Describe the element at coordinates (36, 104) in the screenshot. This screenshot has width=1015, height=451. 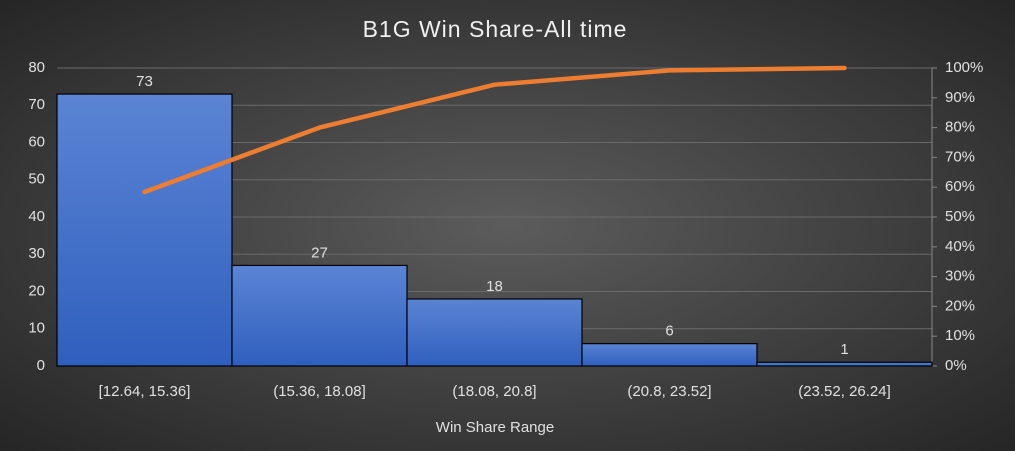
I see `y-tick-label: 70` at that location.